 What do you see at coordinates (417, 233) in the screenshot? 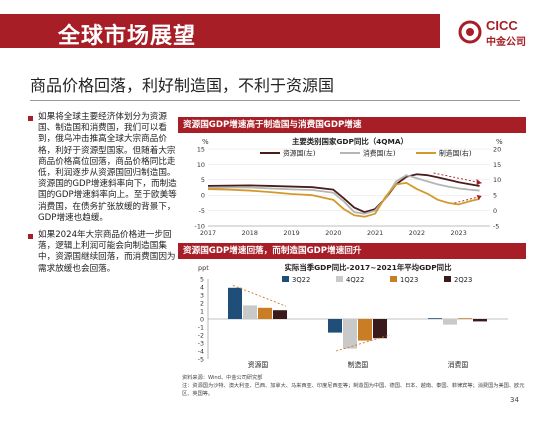
I see `x-tick-label: 2022` at bounding box center [417, 233].